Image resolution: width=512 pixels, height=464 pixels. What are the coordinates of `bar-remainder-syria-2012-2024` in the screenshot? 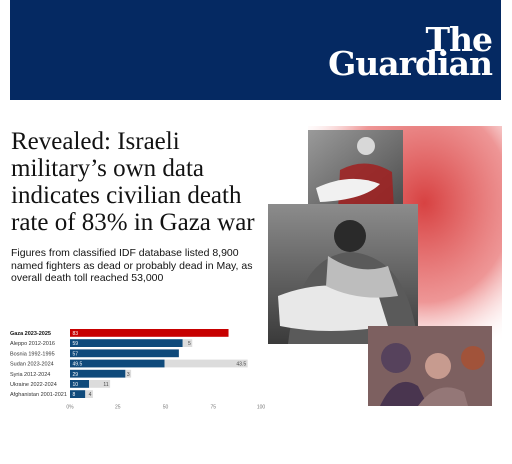 It's located at (128, 373).